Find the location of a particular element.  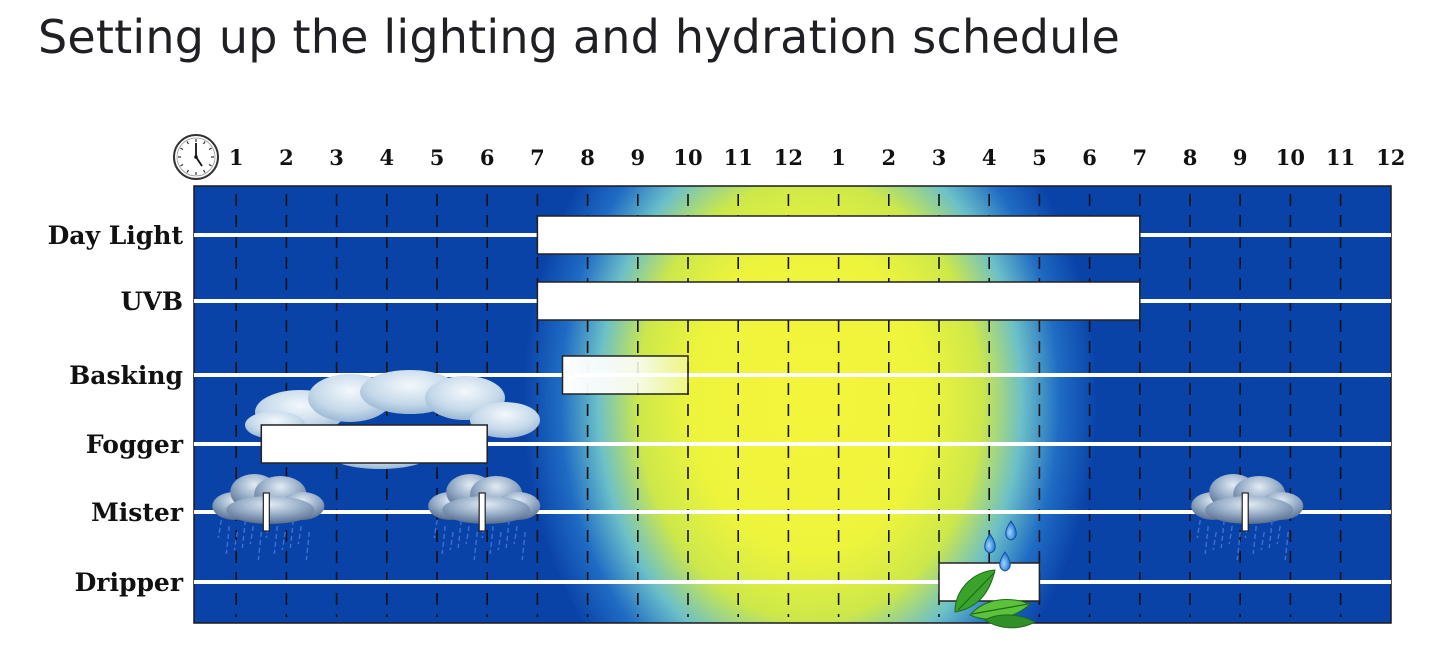

row-label: Dripper is located at coordinates (129, 582).